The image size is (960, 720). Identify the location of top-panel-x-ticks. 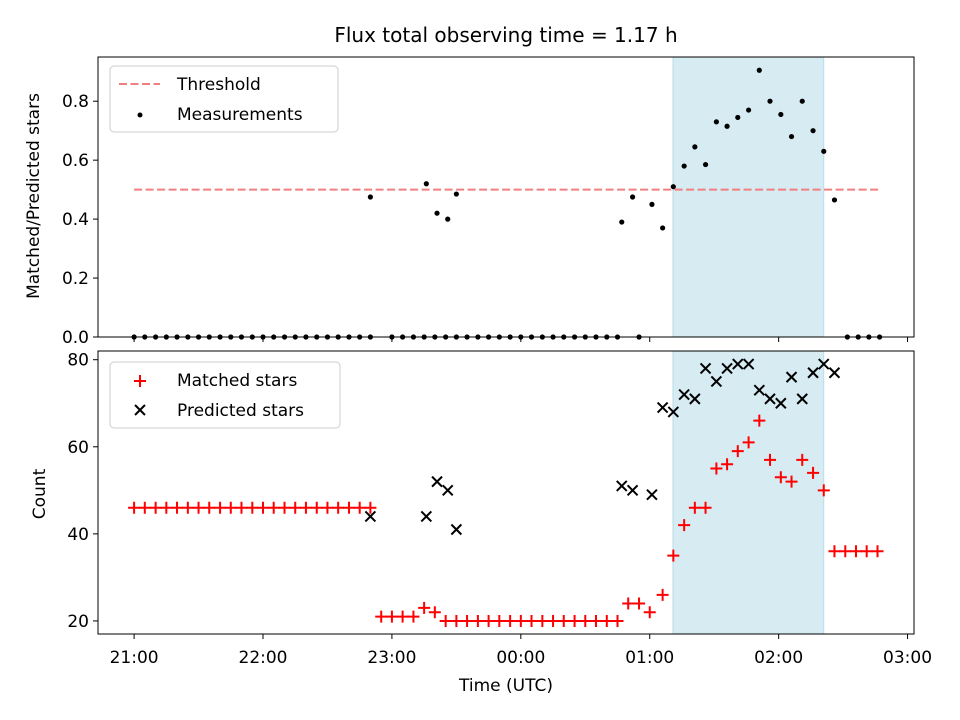
(521, 339).